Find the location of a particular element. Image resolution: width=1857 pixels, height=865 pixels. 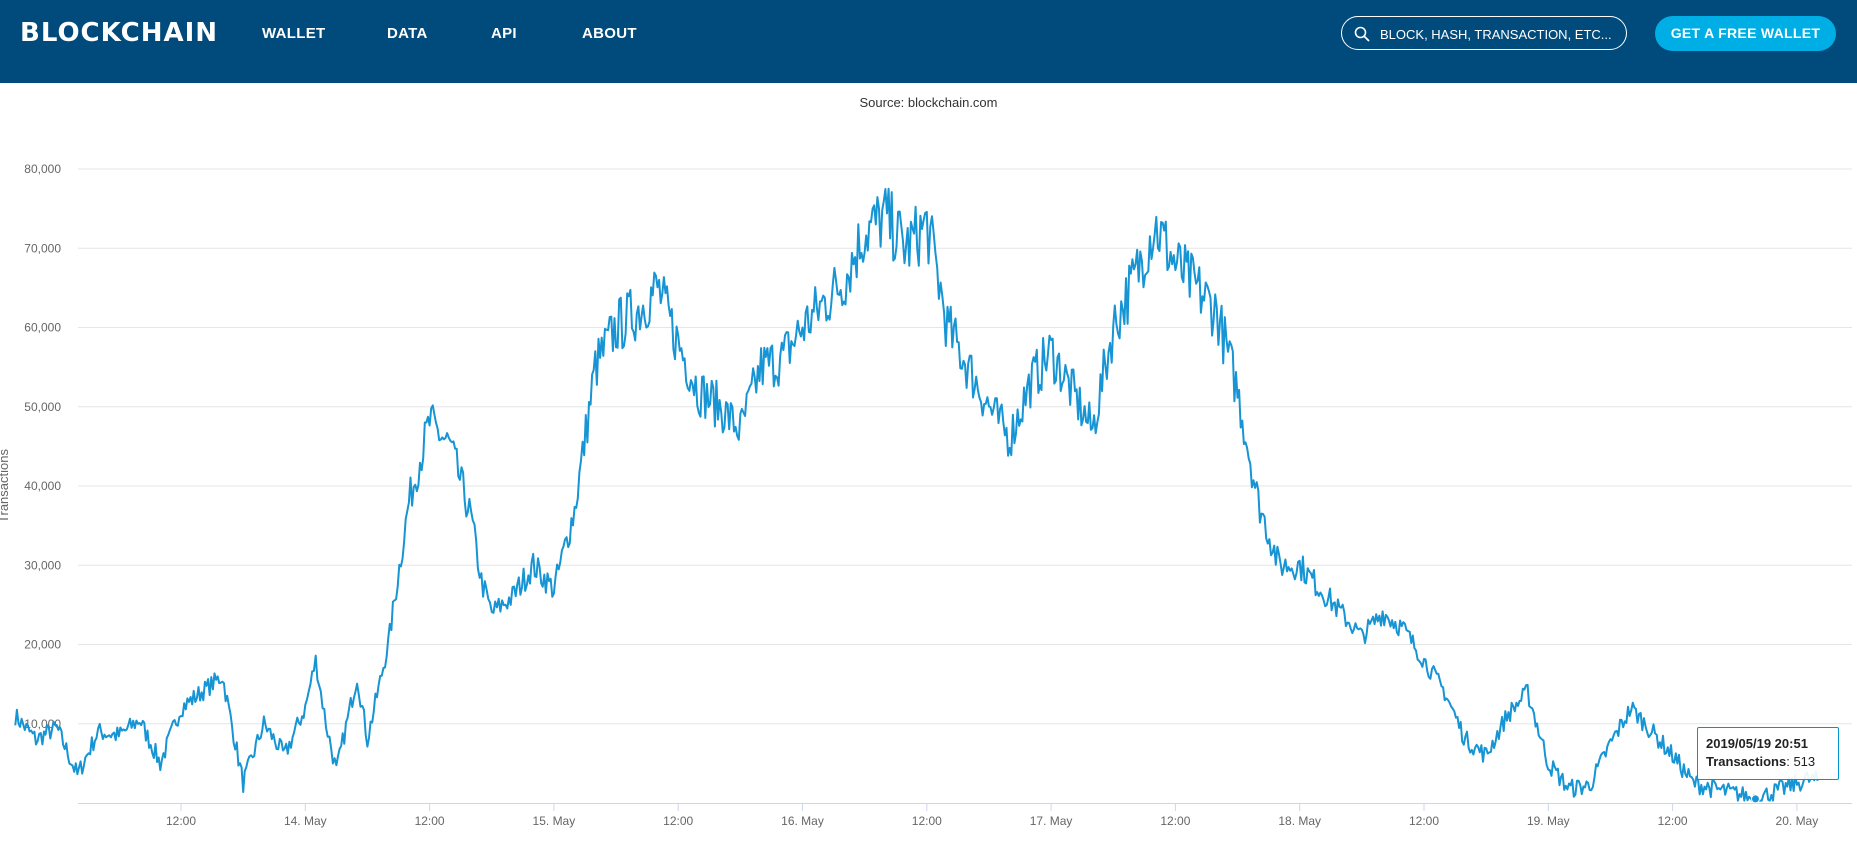

search-box is located at coordinates (1484, 33).